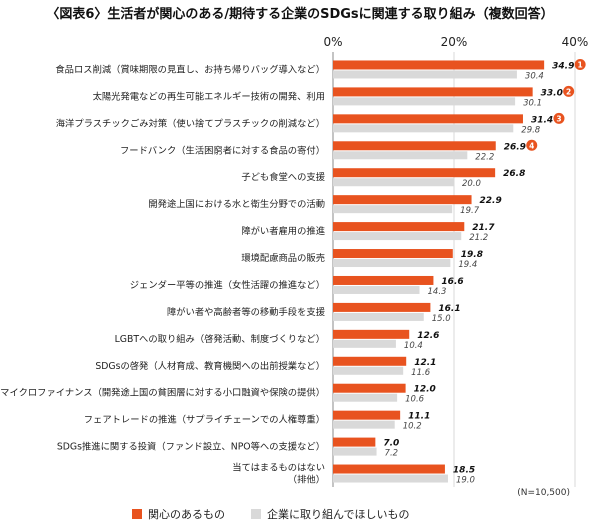 This screenshot has width=600, height=527. What do you see at coordinates (421, 373) in the screenshot?
I see `data-label-expect: 11.6` at bounding box center [421, 373].